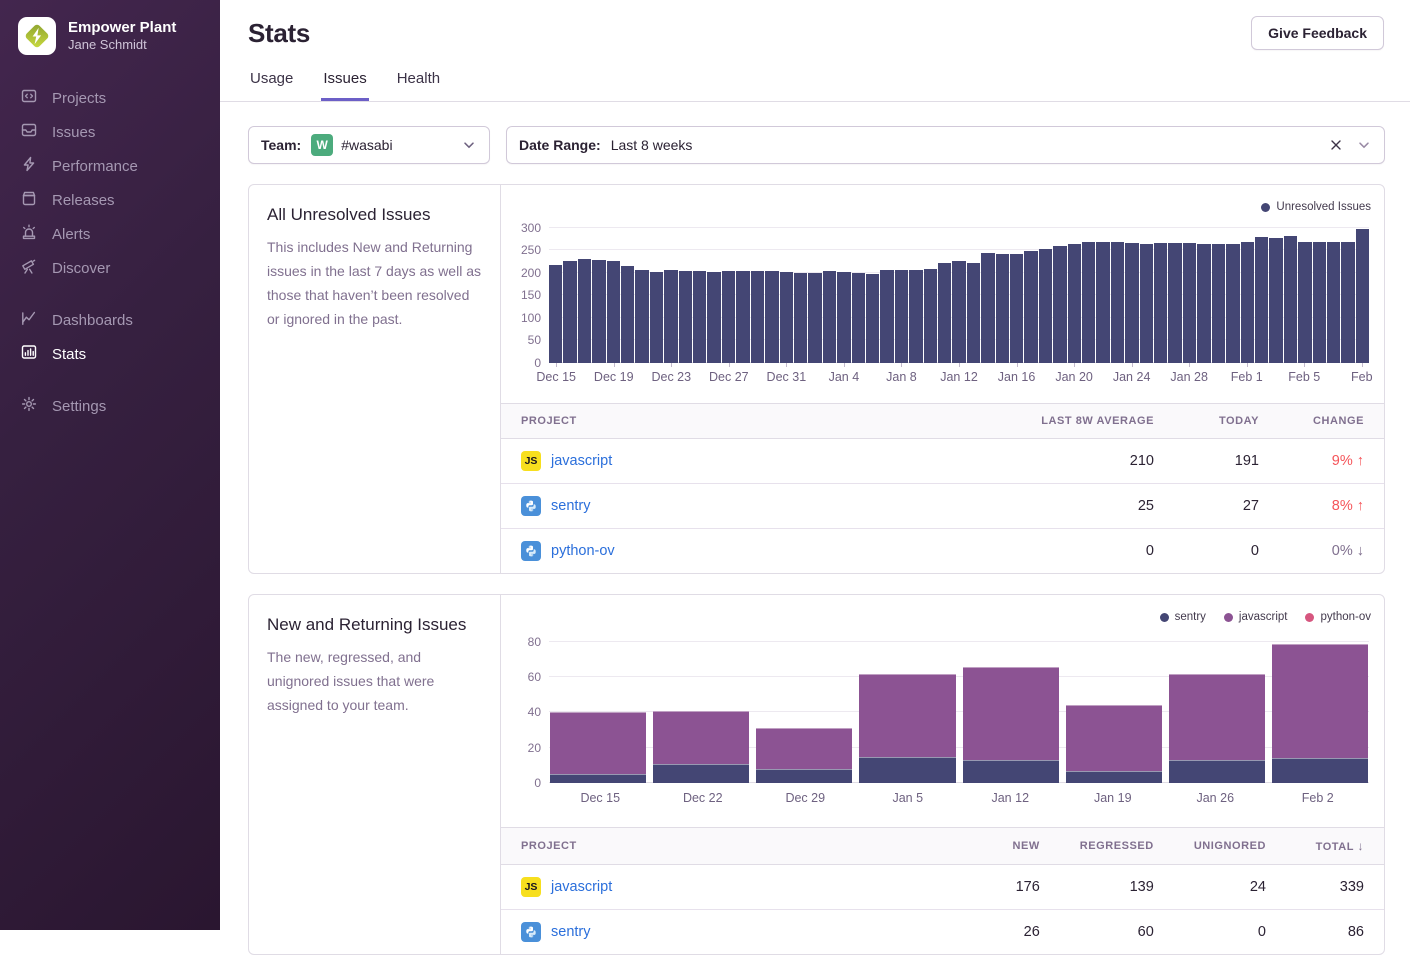  What do you see at coordinates (110, 354) in the screenshot?
I see `sidebar-item-stats: Stats` at bounding box center [110, 354].